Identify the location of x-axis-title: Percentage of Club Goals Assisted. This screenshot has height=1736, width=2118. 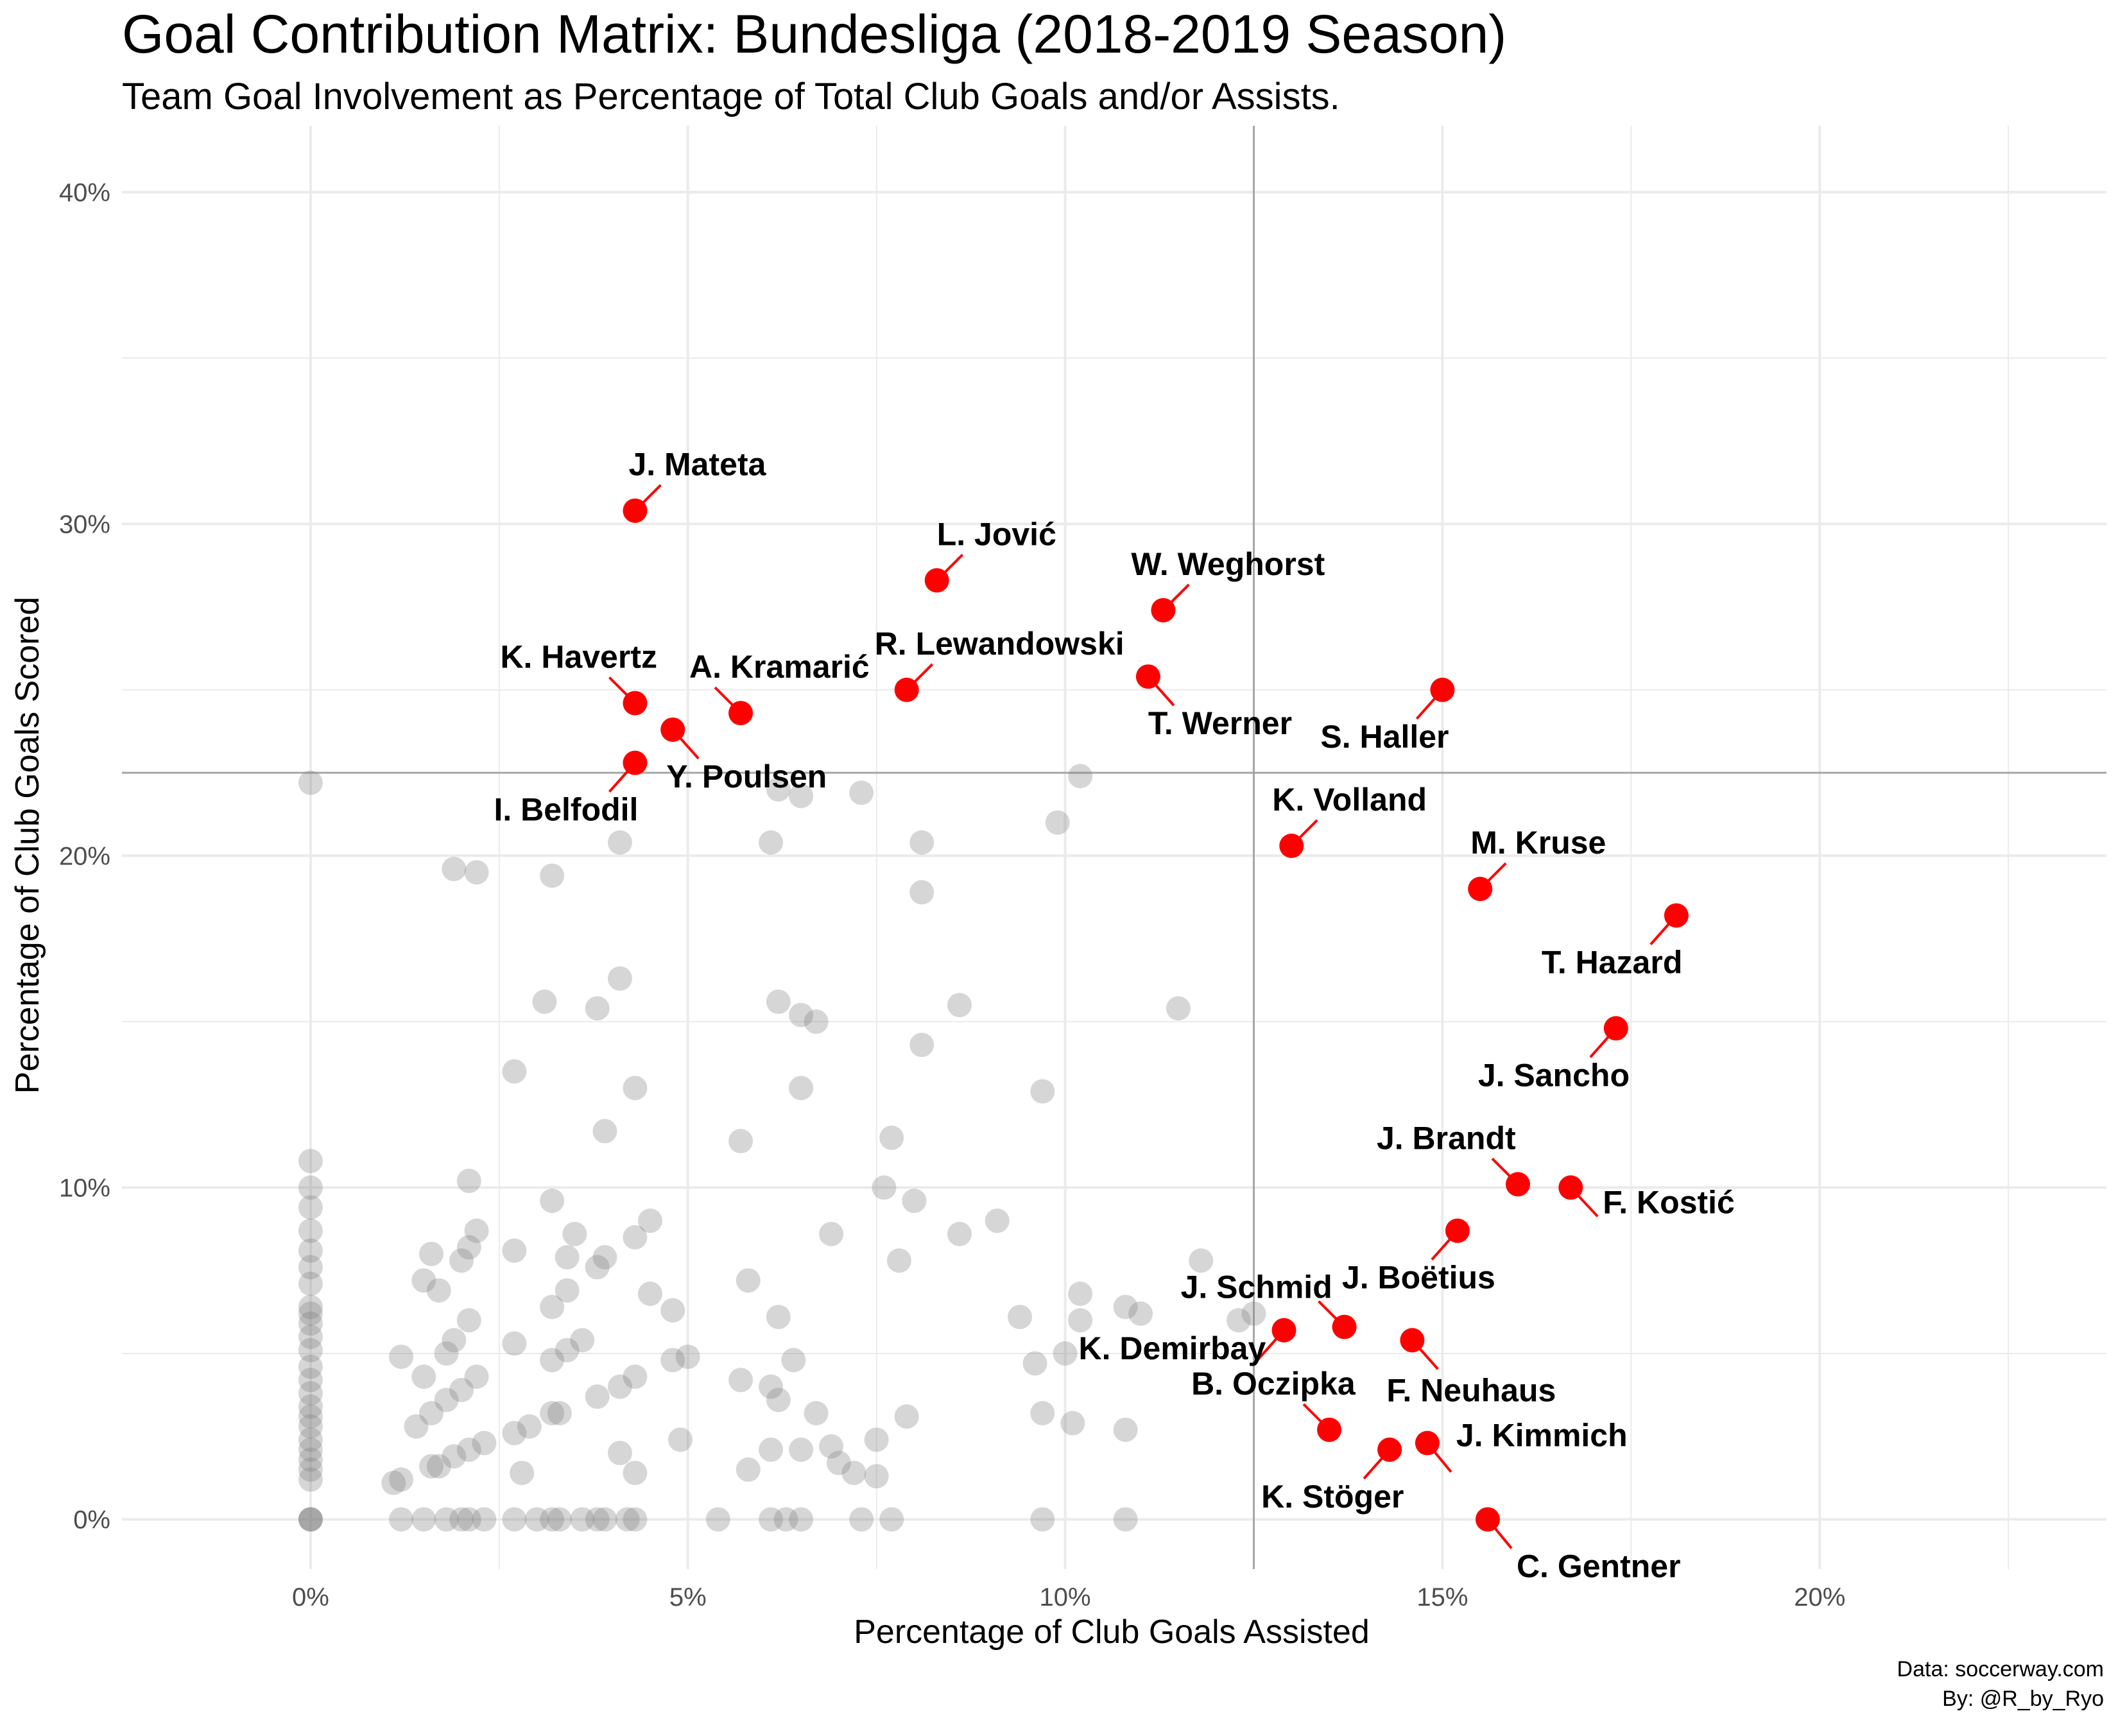
(1112, 1632).